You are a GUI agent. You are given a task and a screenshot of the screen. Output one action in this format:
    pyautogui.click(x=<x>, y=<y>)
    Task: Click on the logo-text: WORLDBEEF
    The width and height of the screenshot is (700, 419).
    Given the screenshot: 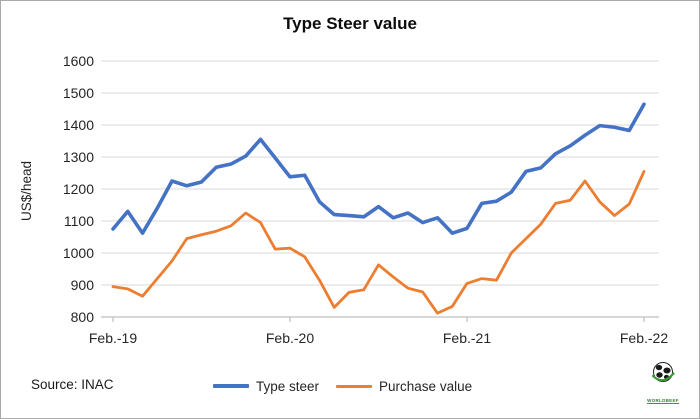 What is the action you would take?
    pyautogui.click(x=663, y=401)
    